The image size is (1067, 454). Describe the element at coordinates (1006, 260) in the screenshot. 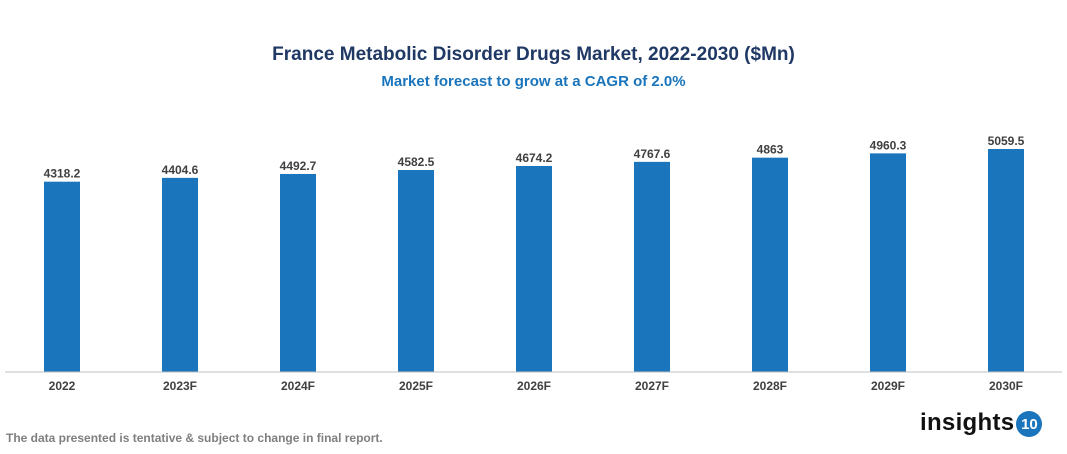

I see `bar-2030F` at that location.